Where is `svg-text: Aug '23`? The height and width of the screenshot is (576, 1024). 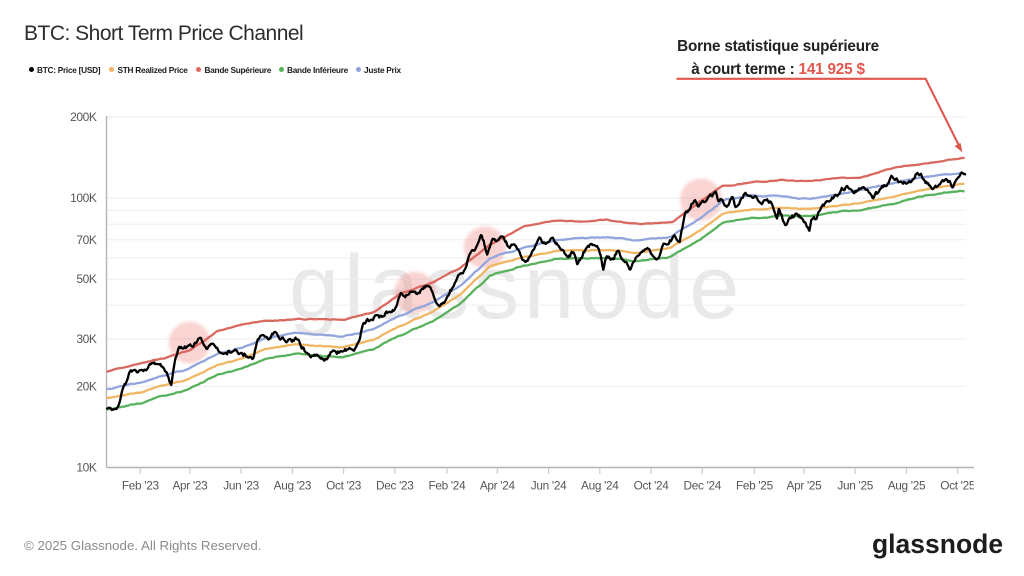
svg-text: Aug '23 is located at coordinates (293, 486).